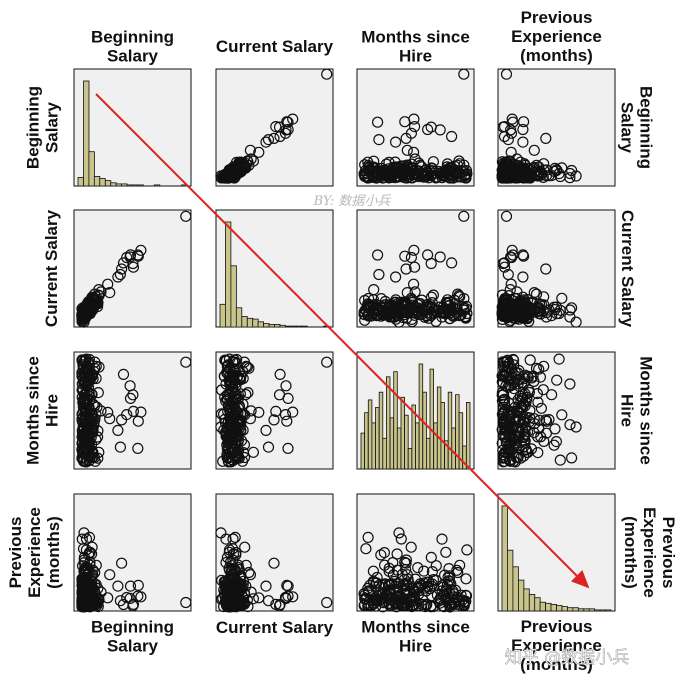 The image size is (687, 685). I want to click on axis-label-line: Hire, so click(627, 410).